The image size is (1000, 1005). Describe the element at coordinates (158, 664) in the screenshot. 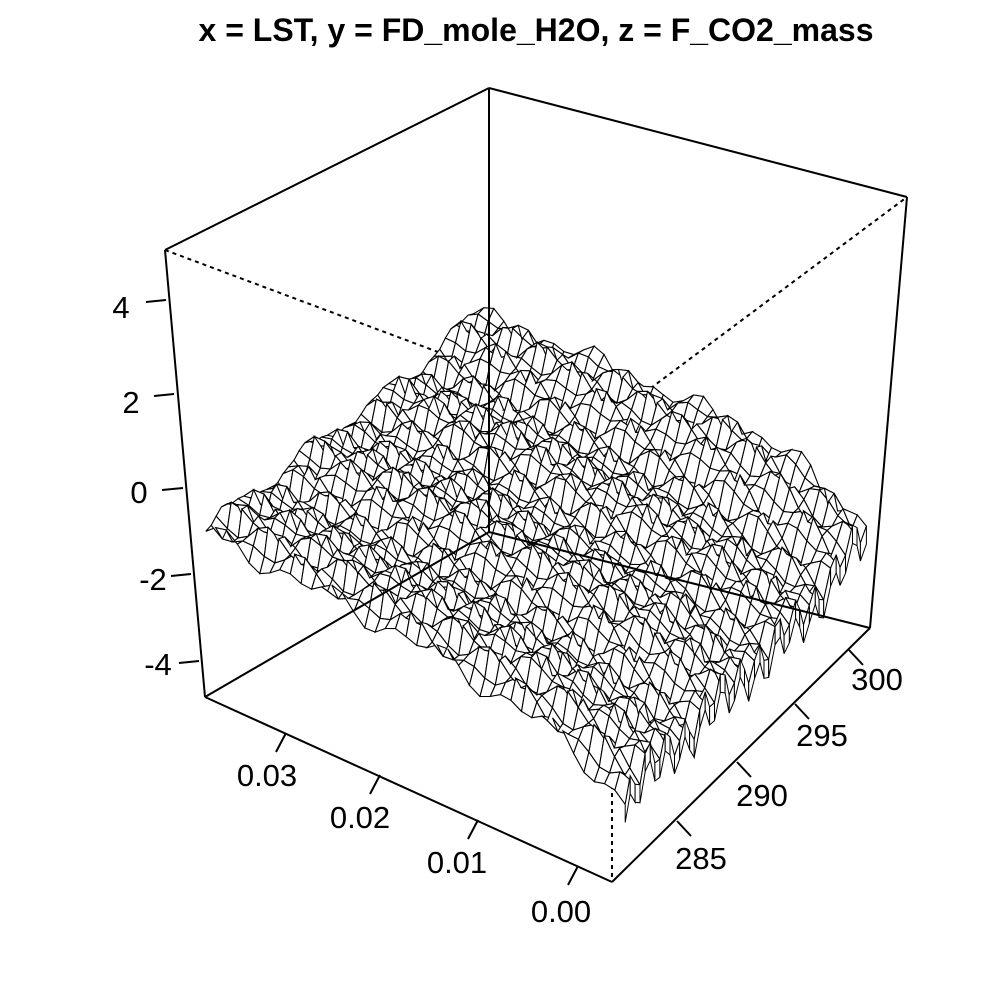

I see `z-tick-label: -4` at that location.